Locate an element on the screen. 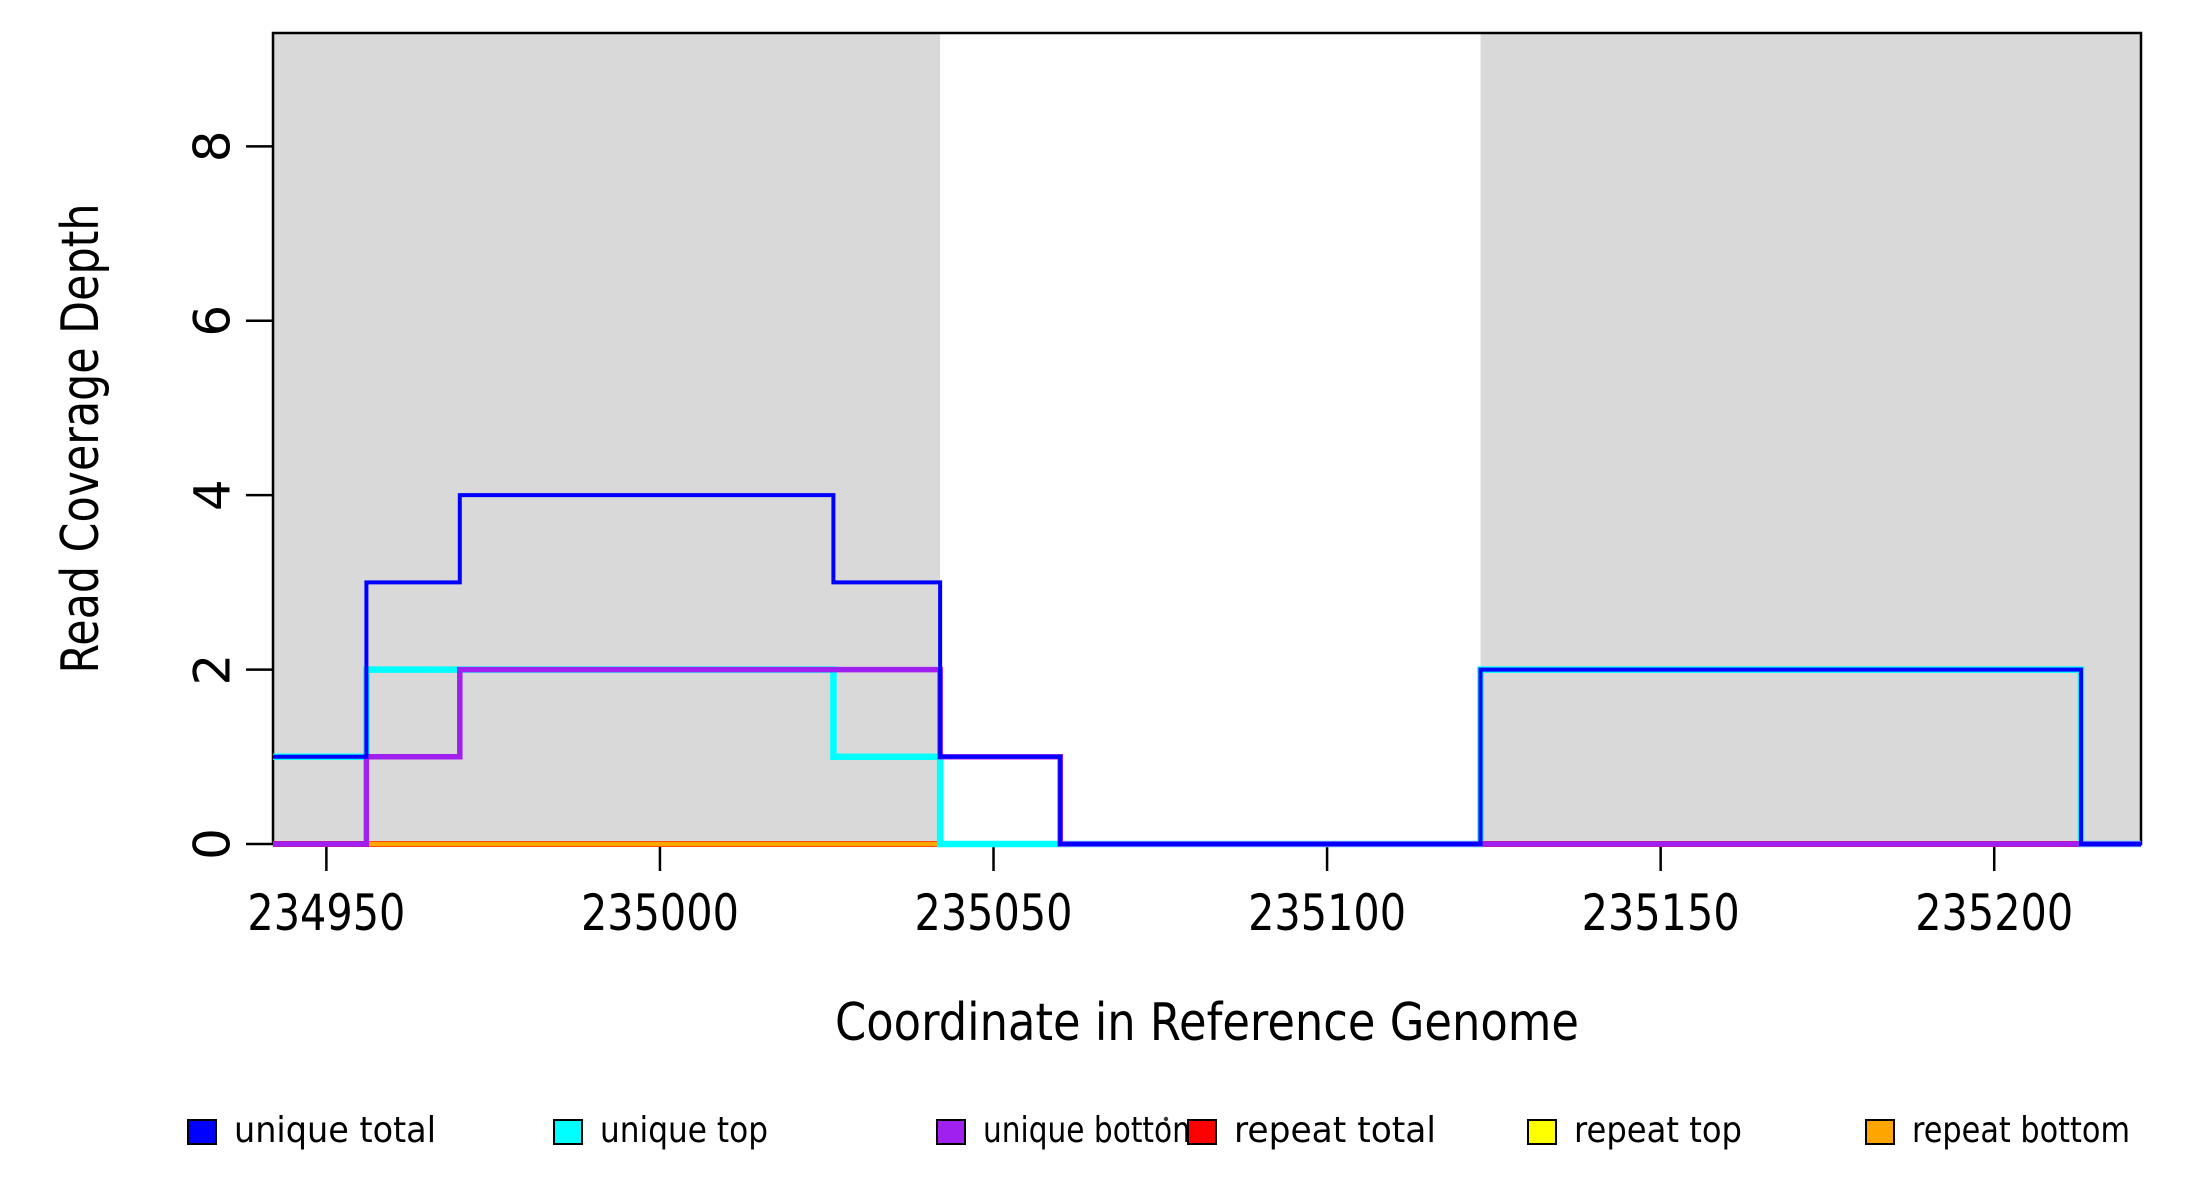 This screenshot has height=1200, width=2200. y-tick-label: 6 is located at coordinates (213, 321).